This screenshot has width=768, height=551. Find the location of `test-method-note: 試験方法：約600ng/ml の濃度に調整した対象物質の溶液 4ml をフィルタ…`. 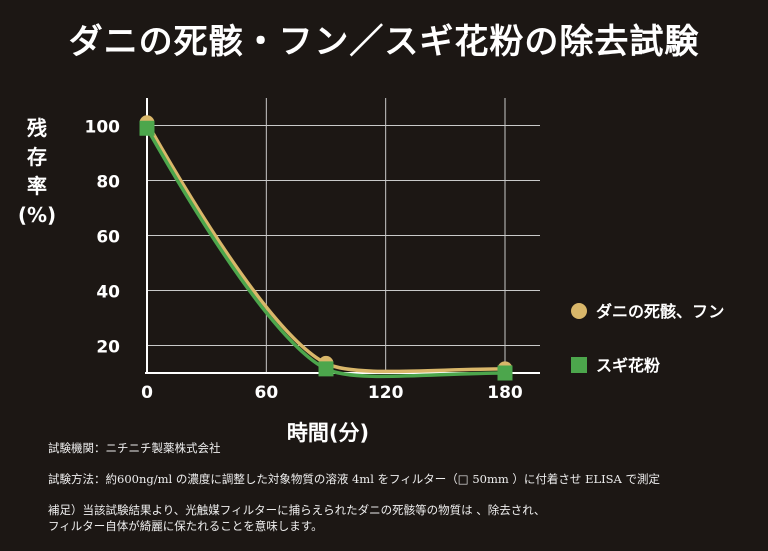

test-method-note: 試験方法：約600ng/ml の濃度に調整した対象物質の溶液 4ml をフィルタ… is located at coordinates (354, 479).